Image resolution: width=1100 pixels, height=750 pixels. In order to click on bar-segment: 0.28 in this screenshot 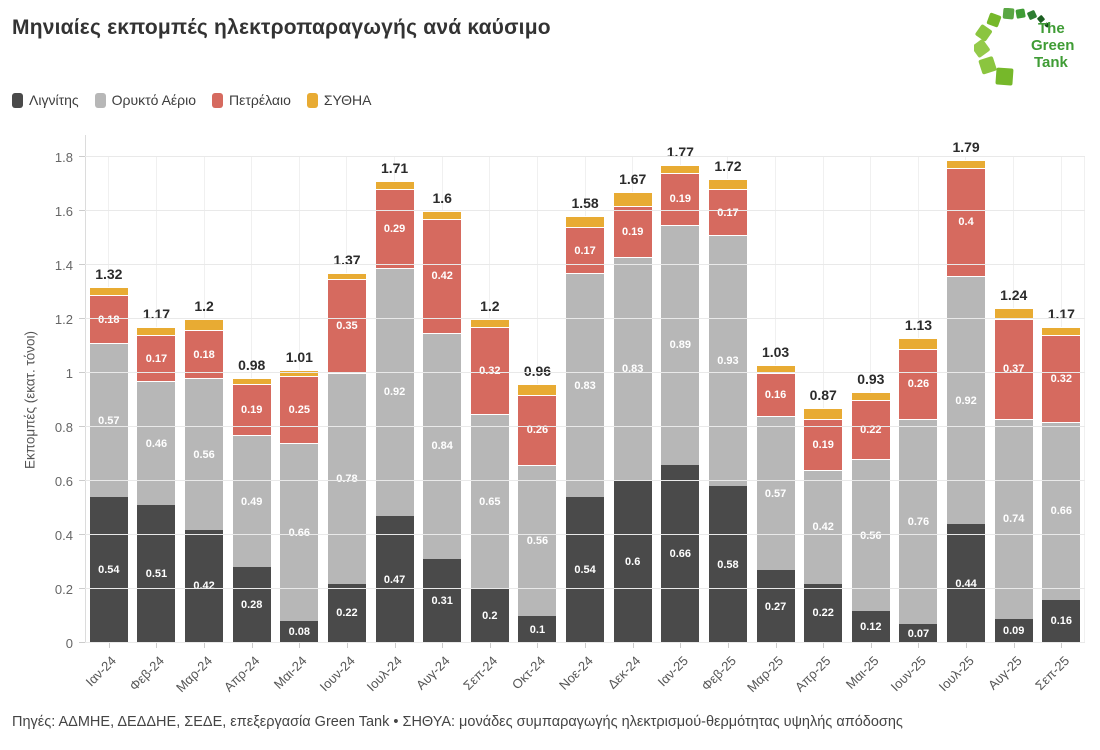, I will do `click(251, 605)`.